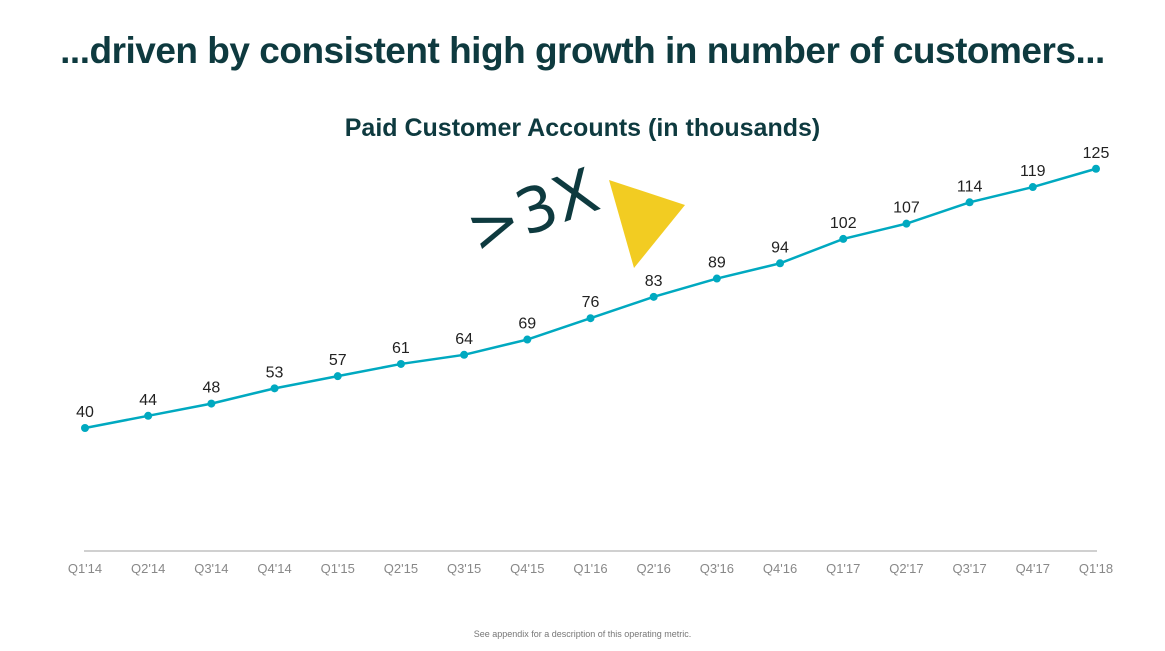 This screenshot has height=651, width=1165. Describe the element at coordinates (211, 388) in the screenshot. I see `data-label: 48` at that location.